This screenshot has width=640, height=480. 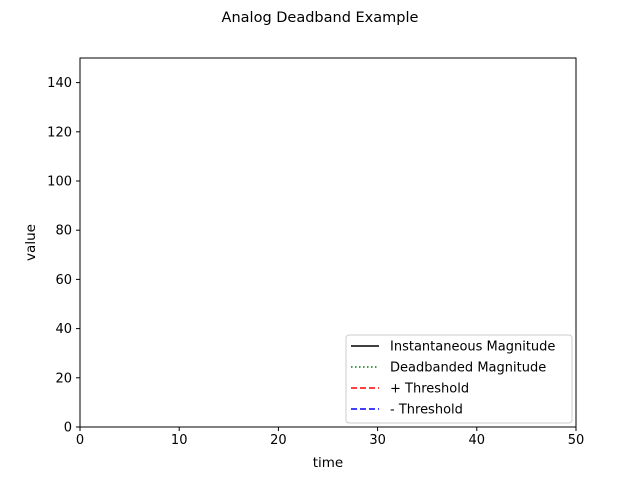 I want to click on y-tick-label: 60, so click(x=63, y=280).